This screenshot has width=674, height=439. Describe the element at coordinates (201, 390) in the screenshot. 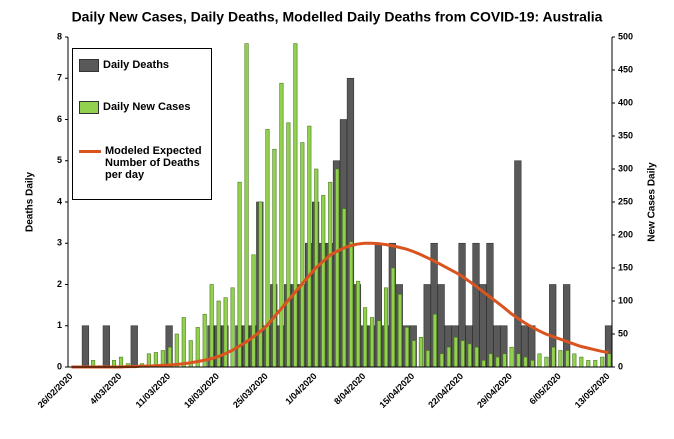

I see `x-tick-label: 18/03/2020` at that location.